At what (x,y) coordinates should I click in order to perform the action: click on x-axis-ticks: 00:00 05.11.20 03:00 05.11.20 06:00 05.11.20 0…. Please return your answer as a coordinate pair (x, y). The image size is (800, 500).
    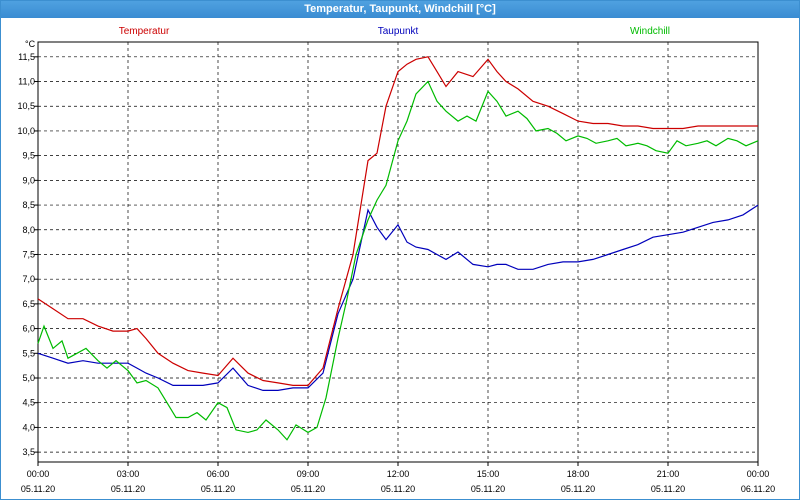
    Looking at the image, I should click on (398, 478).